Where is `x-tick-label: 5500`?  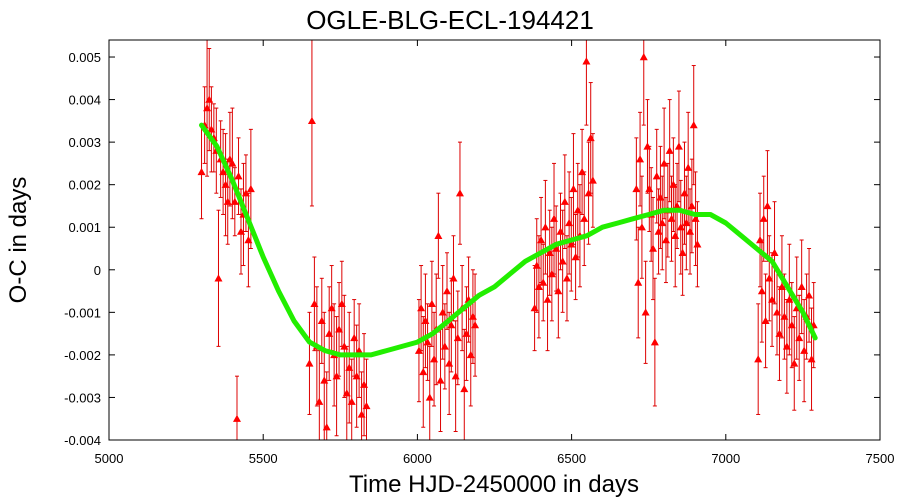
x-tick-label: 5500 is located at coordinates (263, 458).